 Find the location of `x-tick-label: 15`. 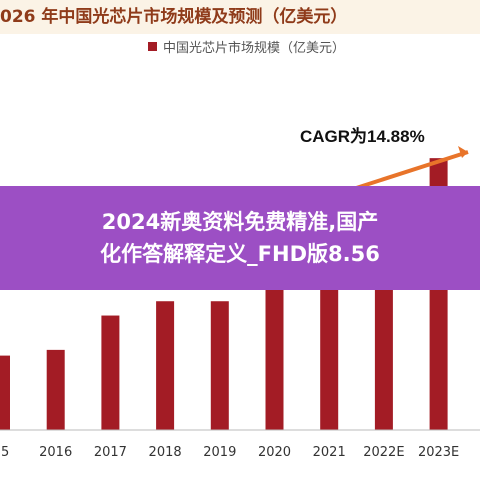

x-tick-label: 15 is located at coordinates (4, 452).